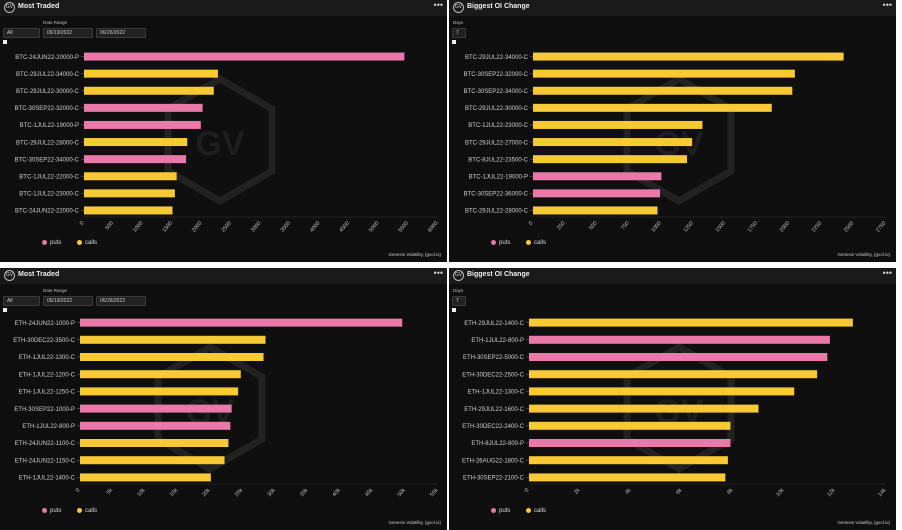 Image resolution: width=902 pixels, height=530 pixels. I want to click on bar-BTC-29JUL22-27000-C, so click(613, 142).